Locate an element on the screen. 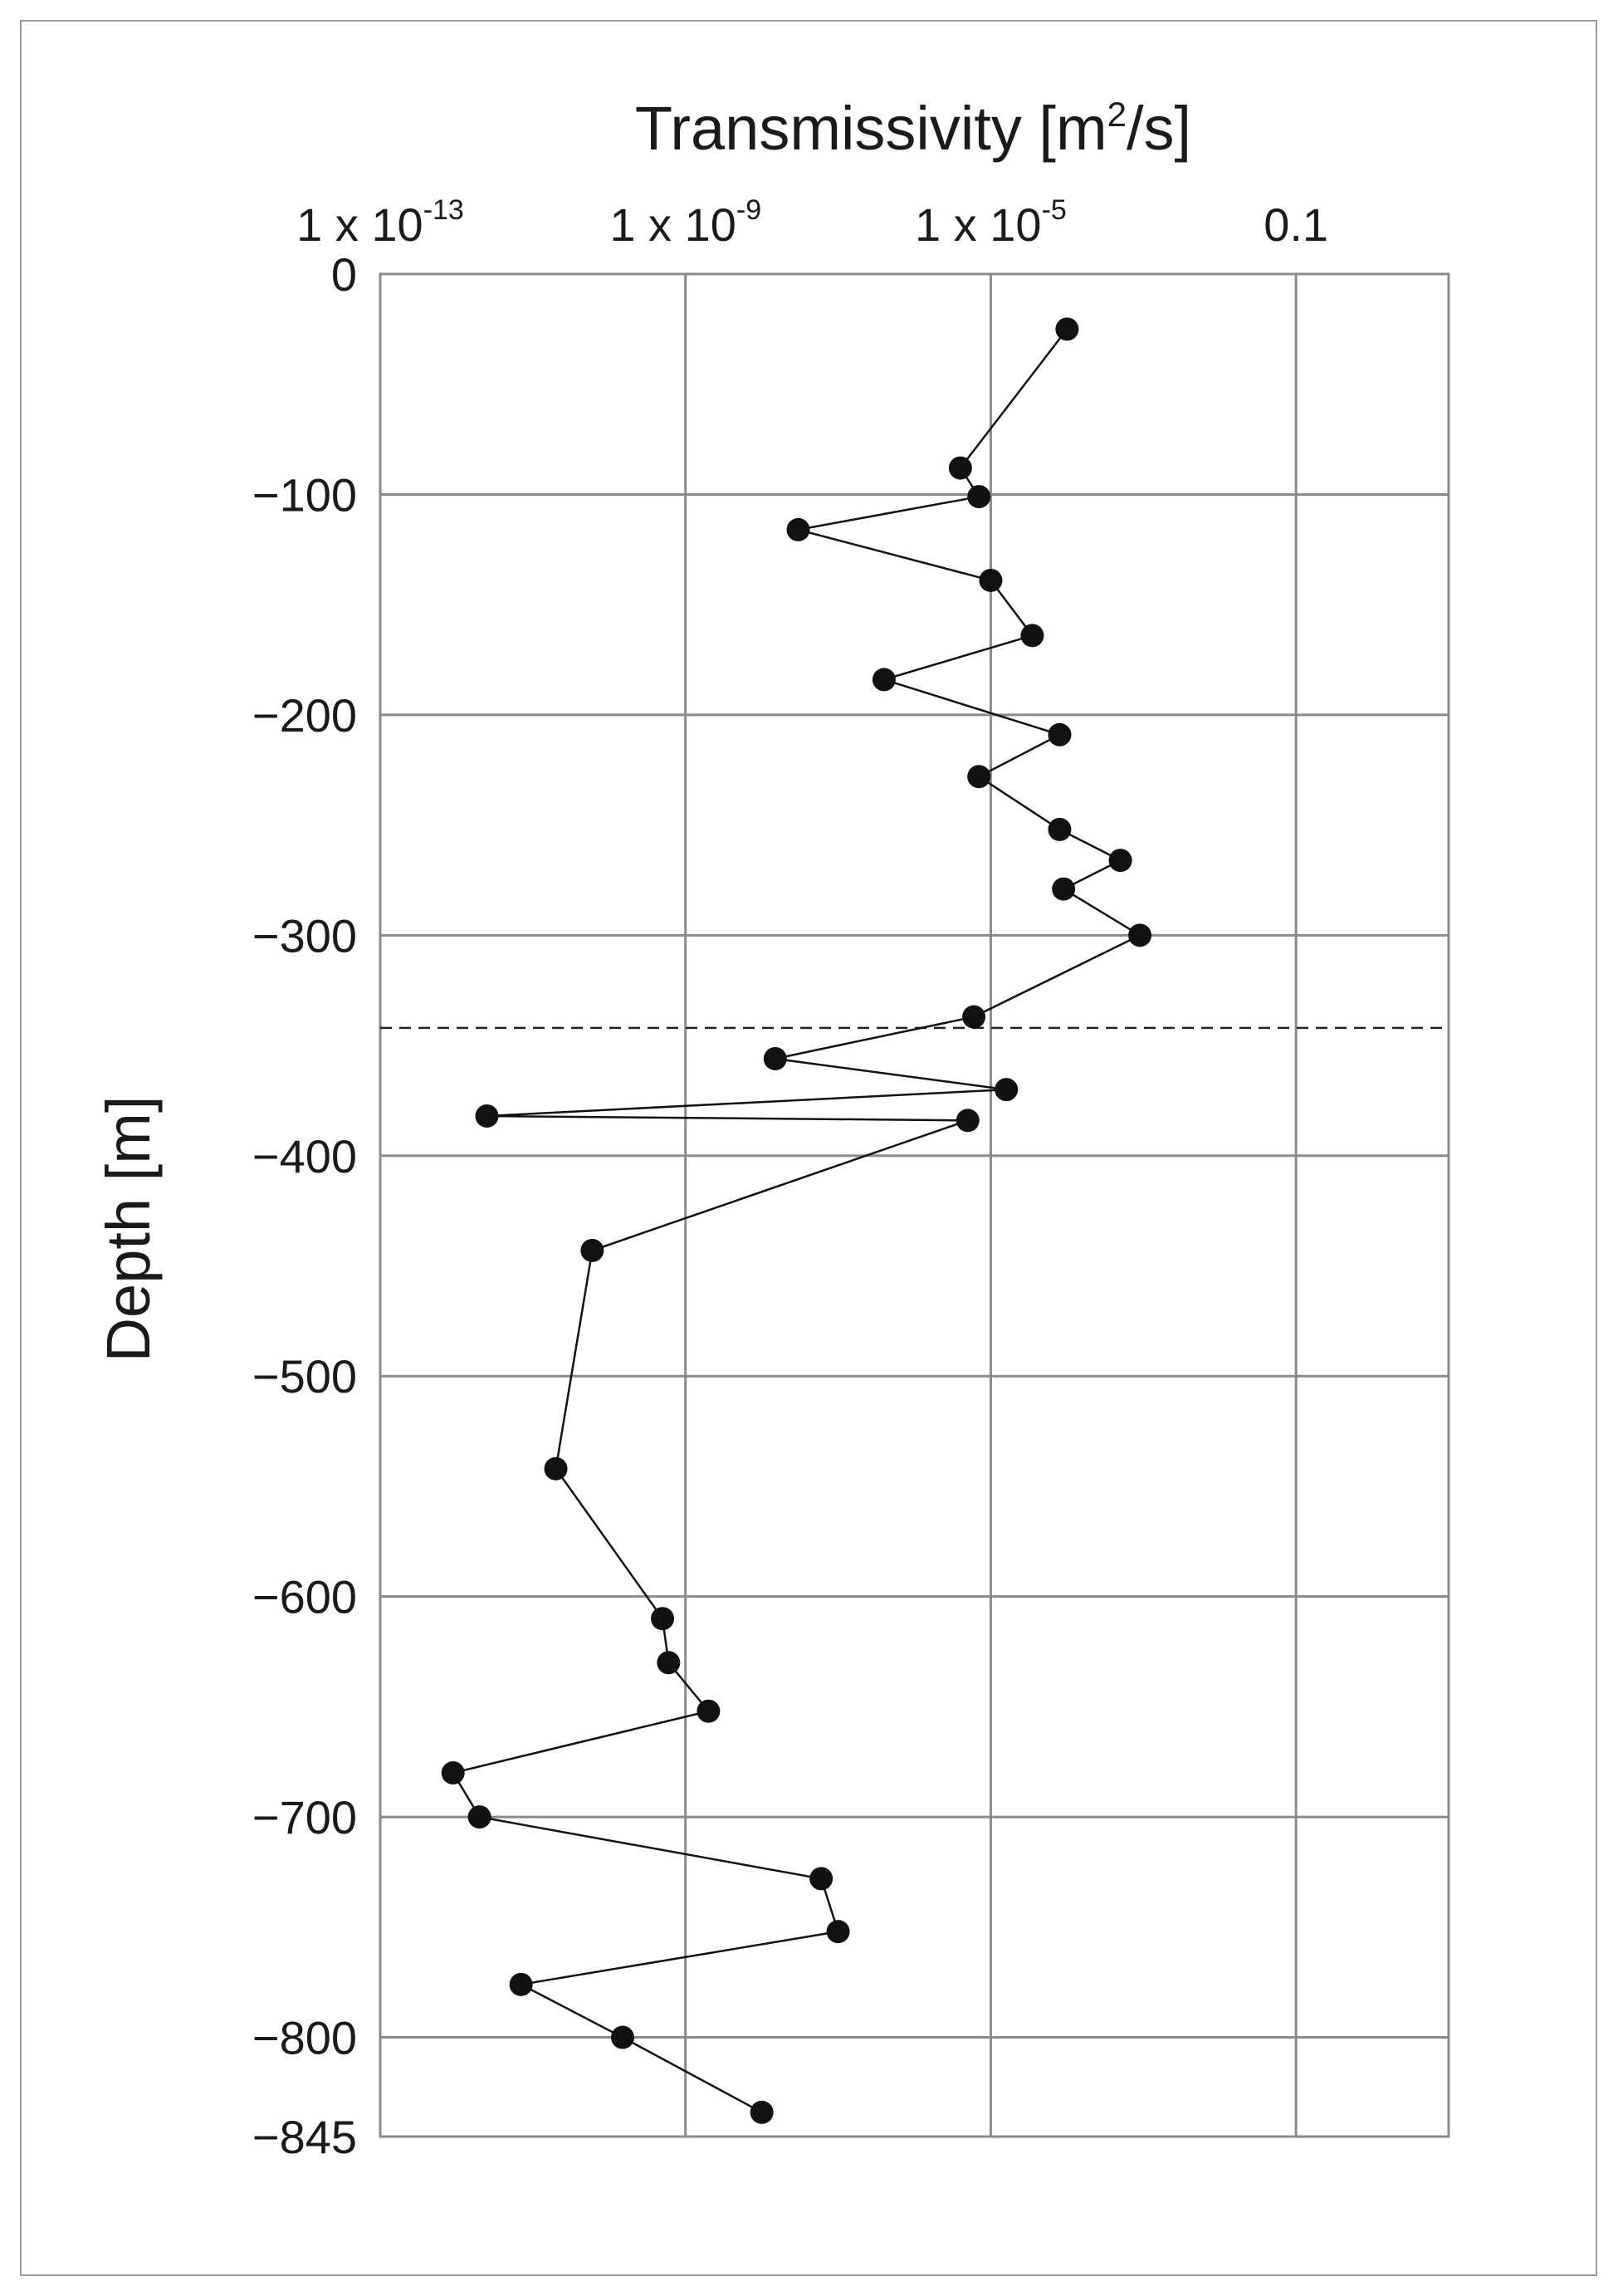  x-tick-label-exp: -13 is located at coordinates (443, 210).